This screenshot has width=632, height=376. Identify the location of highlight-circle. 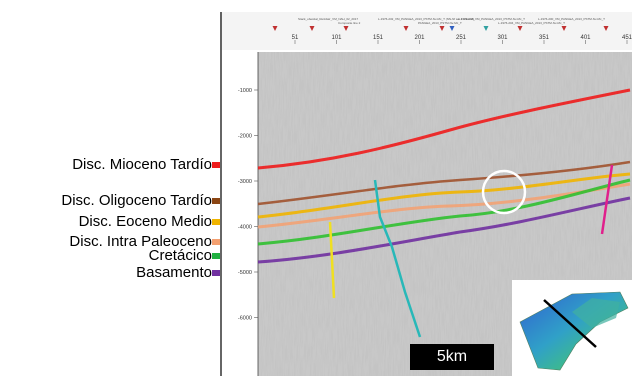
(504, 192).